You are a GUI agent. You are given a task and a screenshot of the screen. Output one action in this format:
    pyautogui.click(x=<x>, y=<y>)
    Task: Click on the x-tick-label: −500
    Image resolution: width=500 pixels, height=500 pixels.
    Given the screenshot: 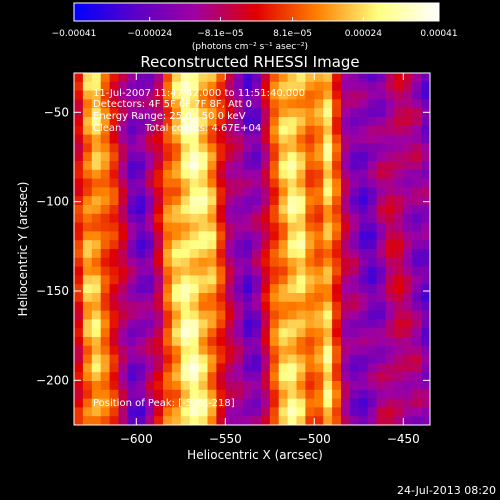 What is the action you would take?
    pyautogui.click(x=314, y=439)
    